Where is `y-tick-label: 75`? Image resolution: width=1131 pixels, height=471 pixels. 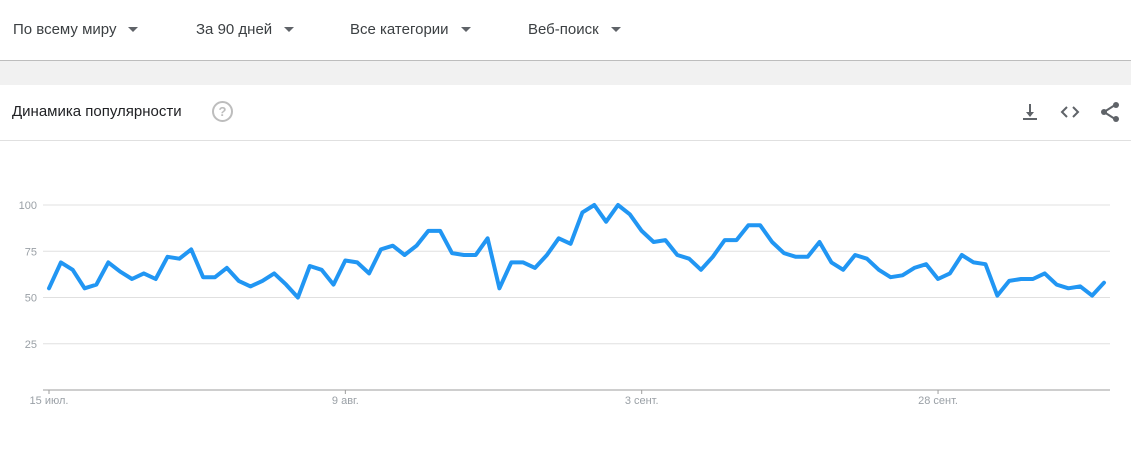
y-tick-label: 75 is located at coordinates (31, 252).